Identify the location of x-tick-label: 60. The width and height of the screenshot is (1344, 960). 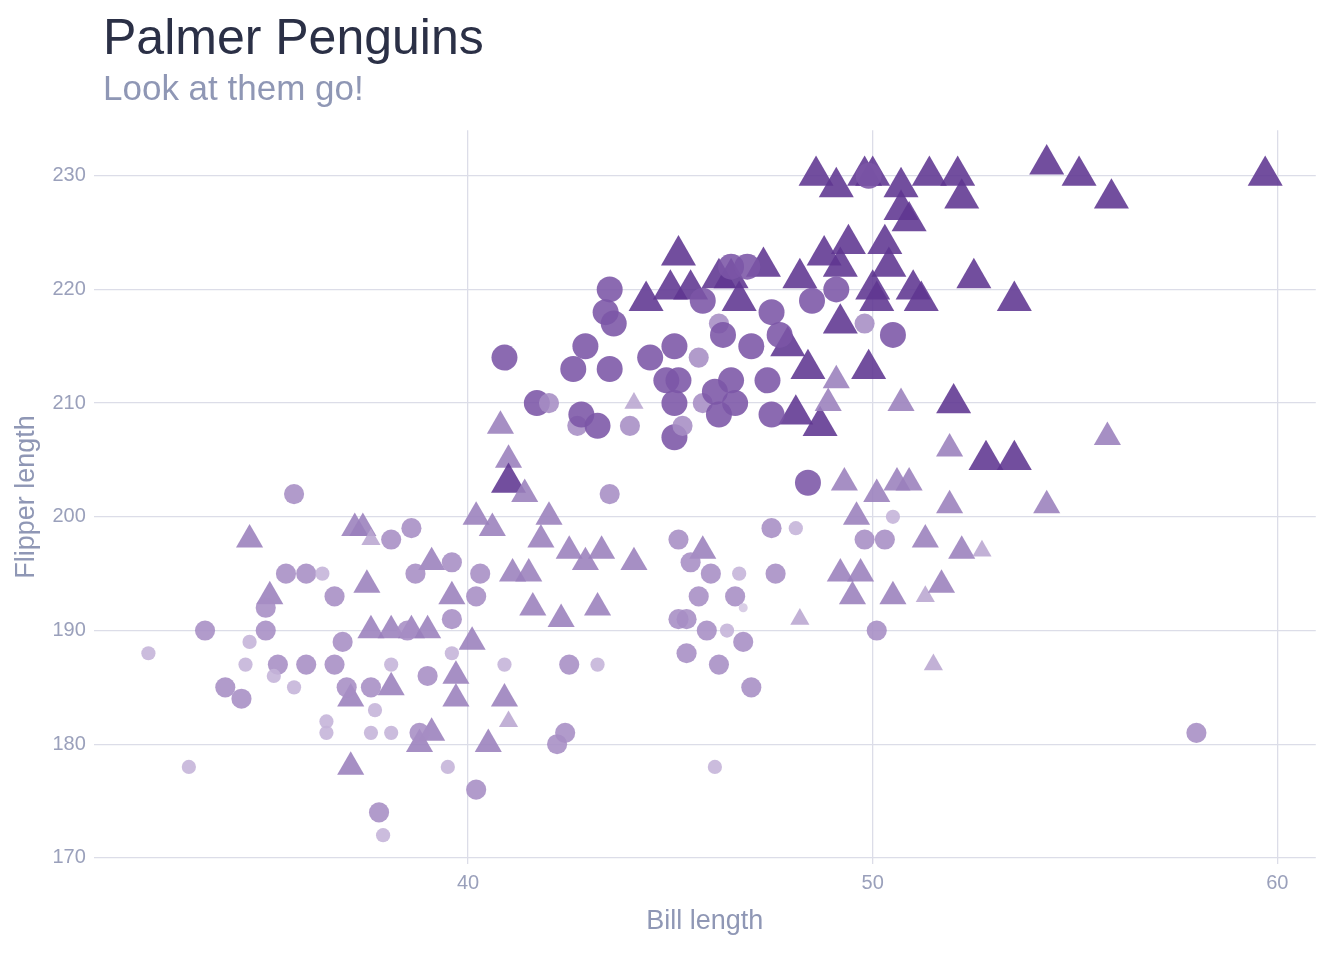
(1277, 882).